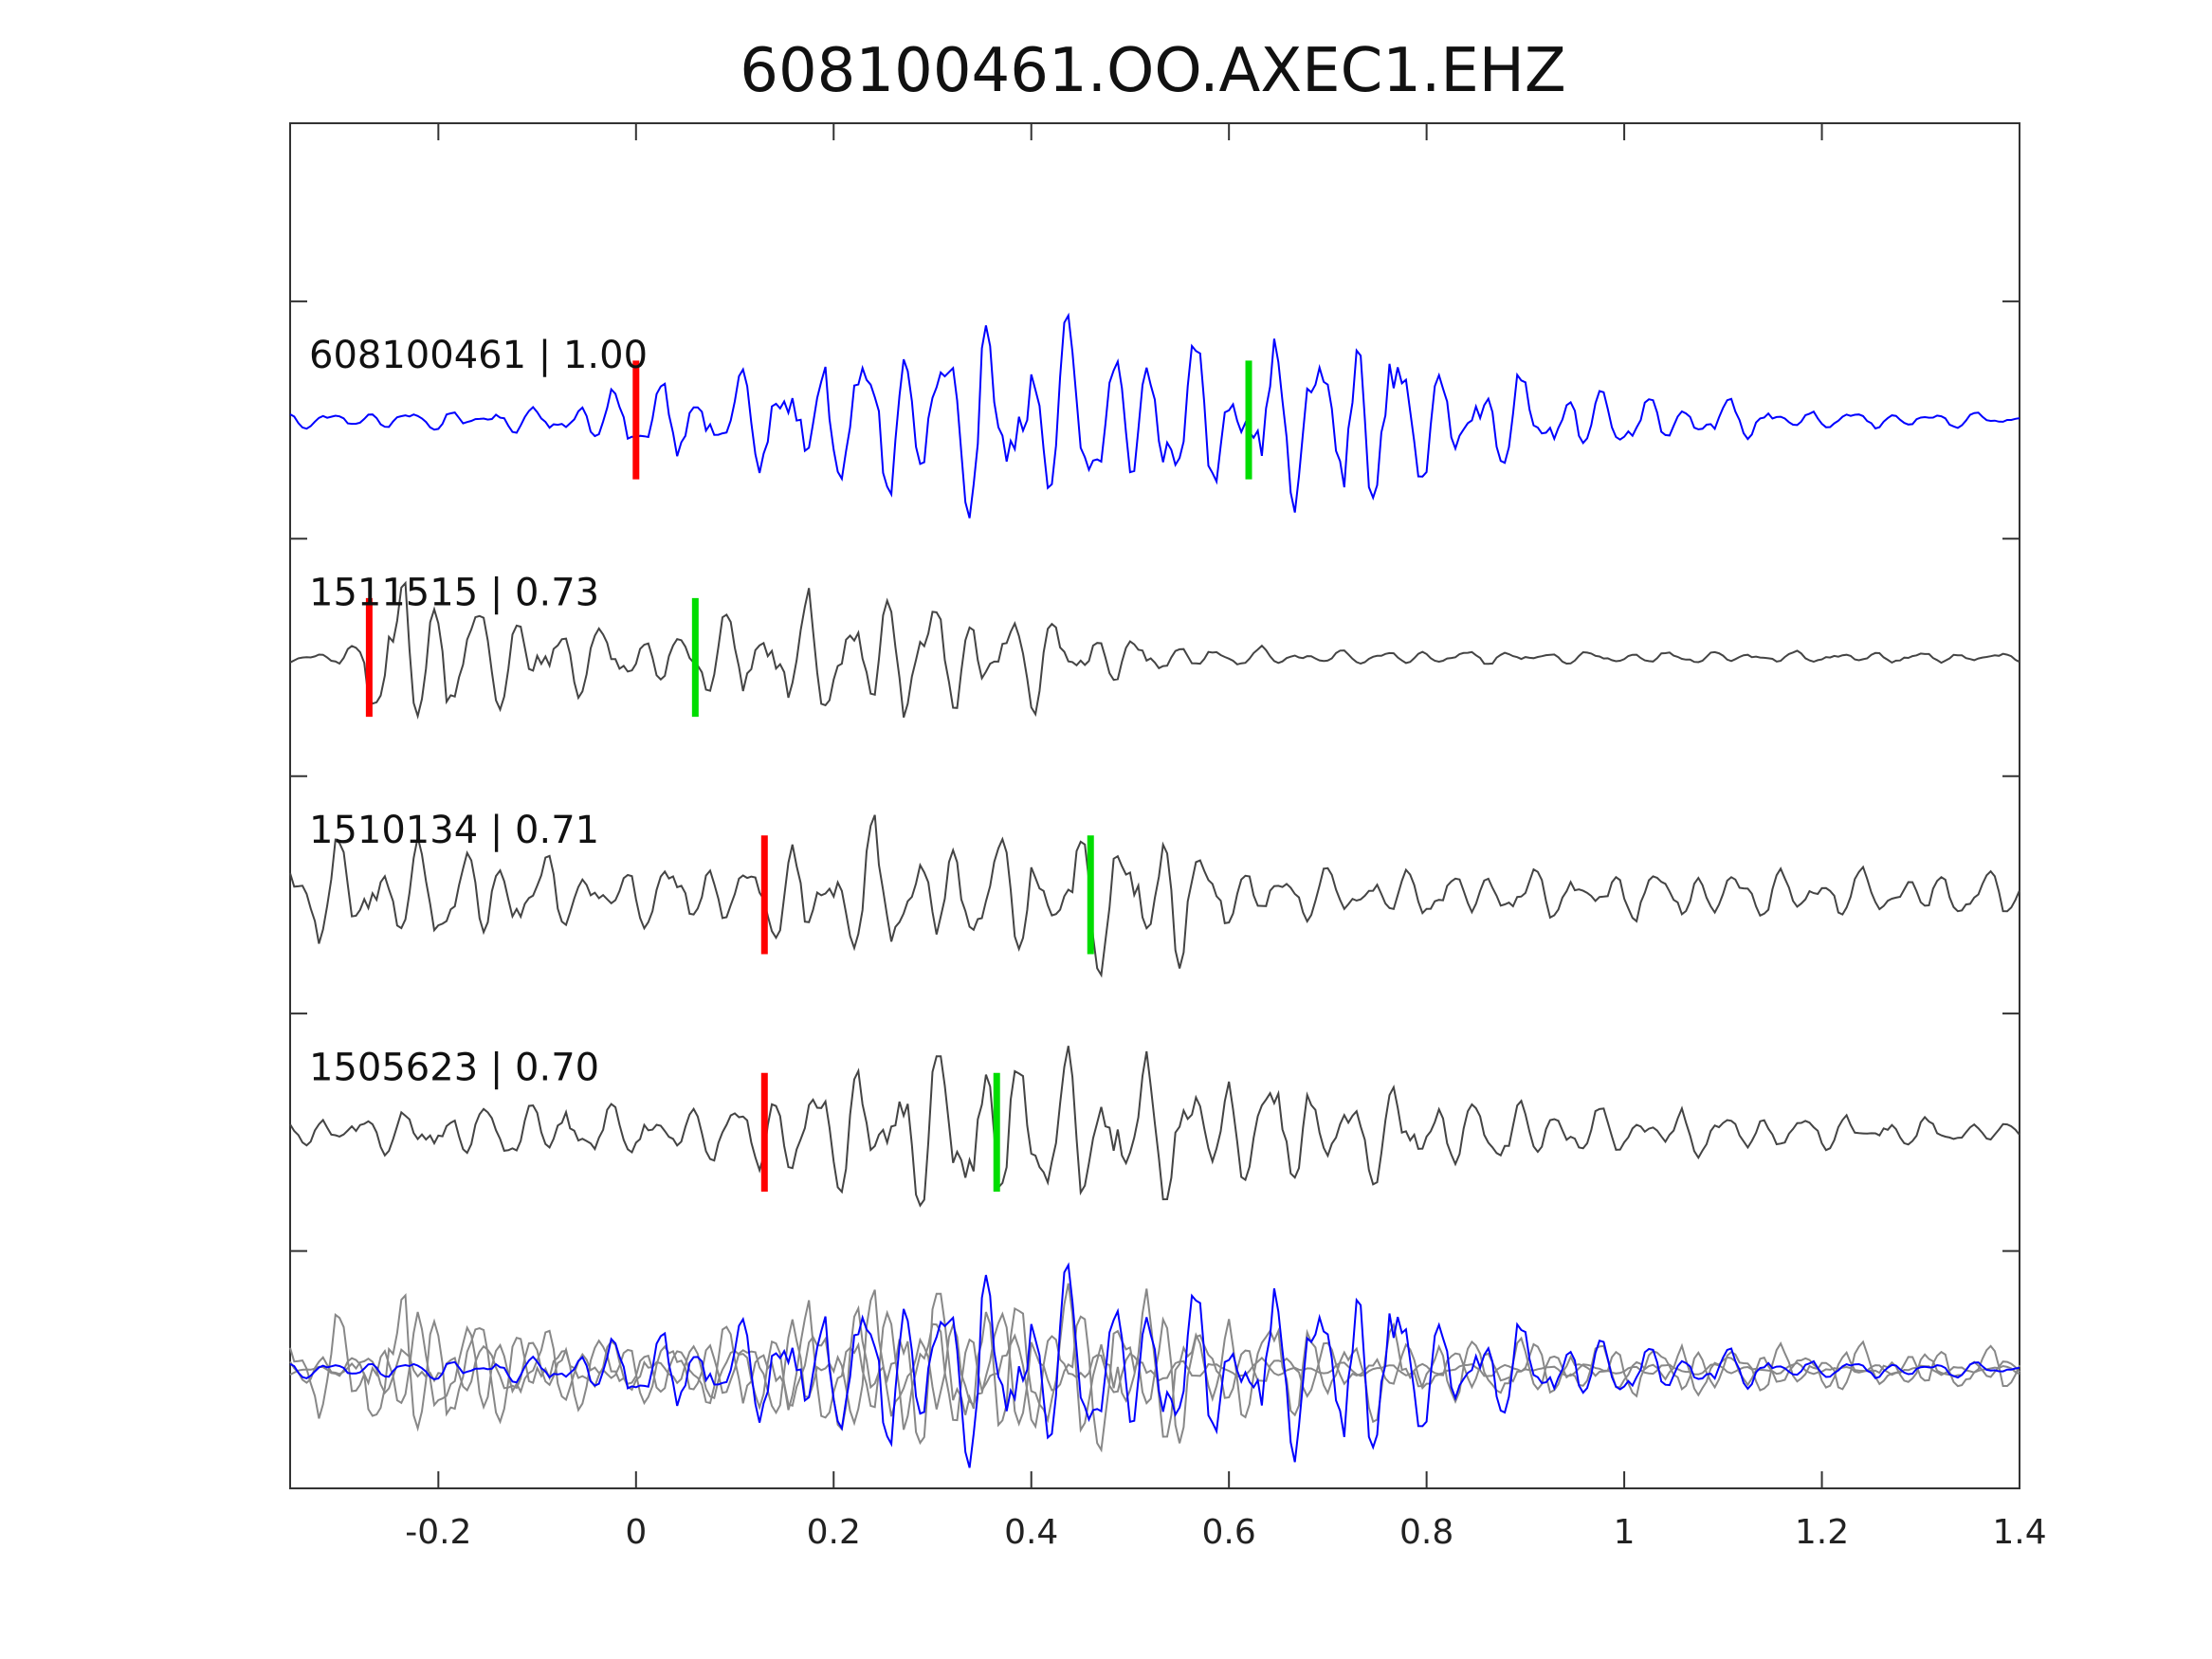 The image size is (2212, 1659). What do you see at coordinates (834, 1532) in the screenshot?
I see `x-tick-label: 0.2` at bounding box center [834, 1532].